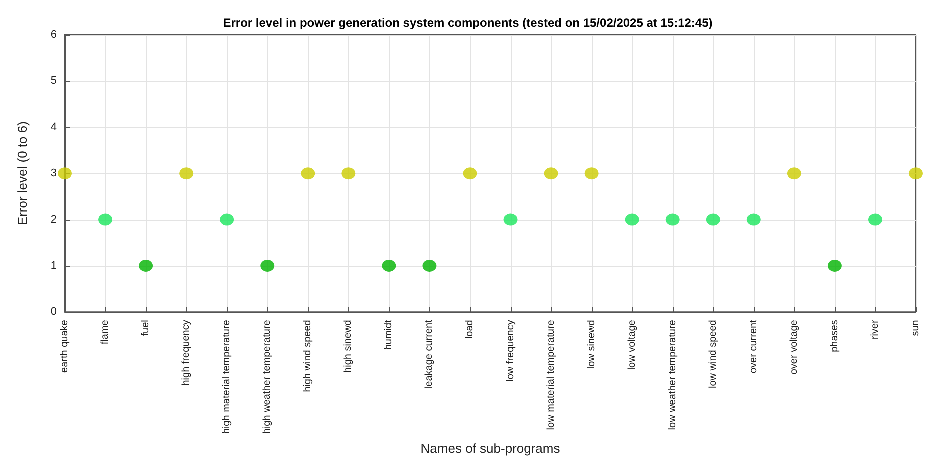  I want to click on y-tick-label: 3, so click(53, 174).